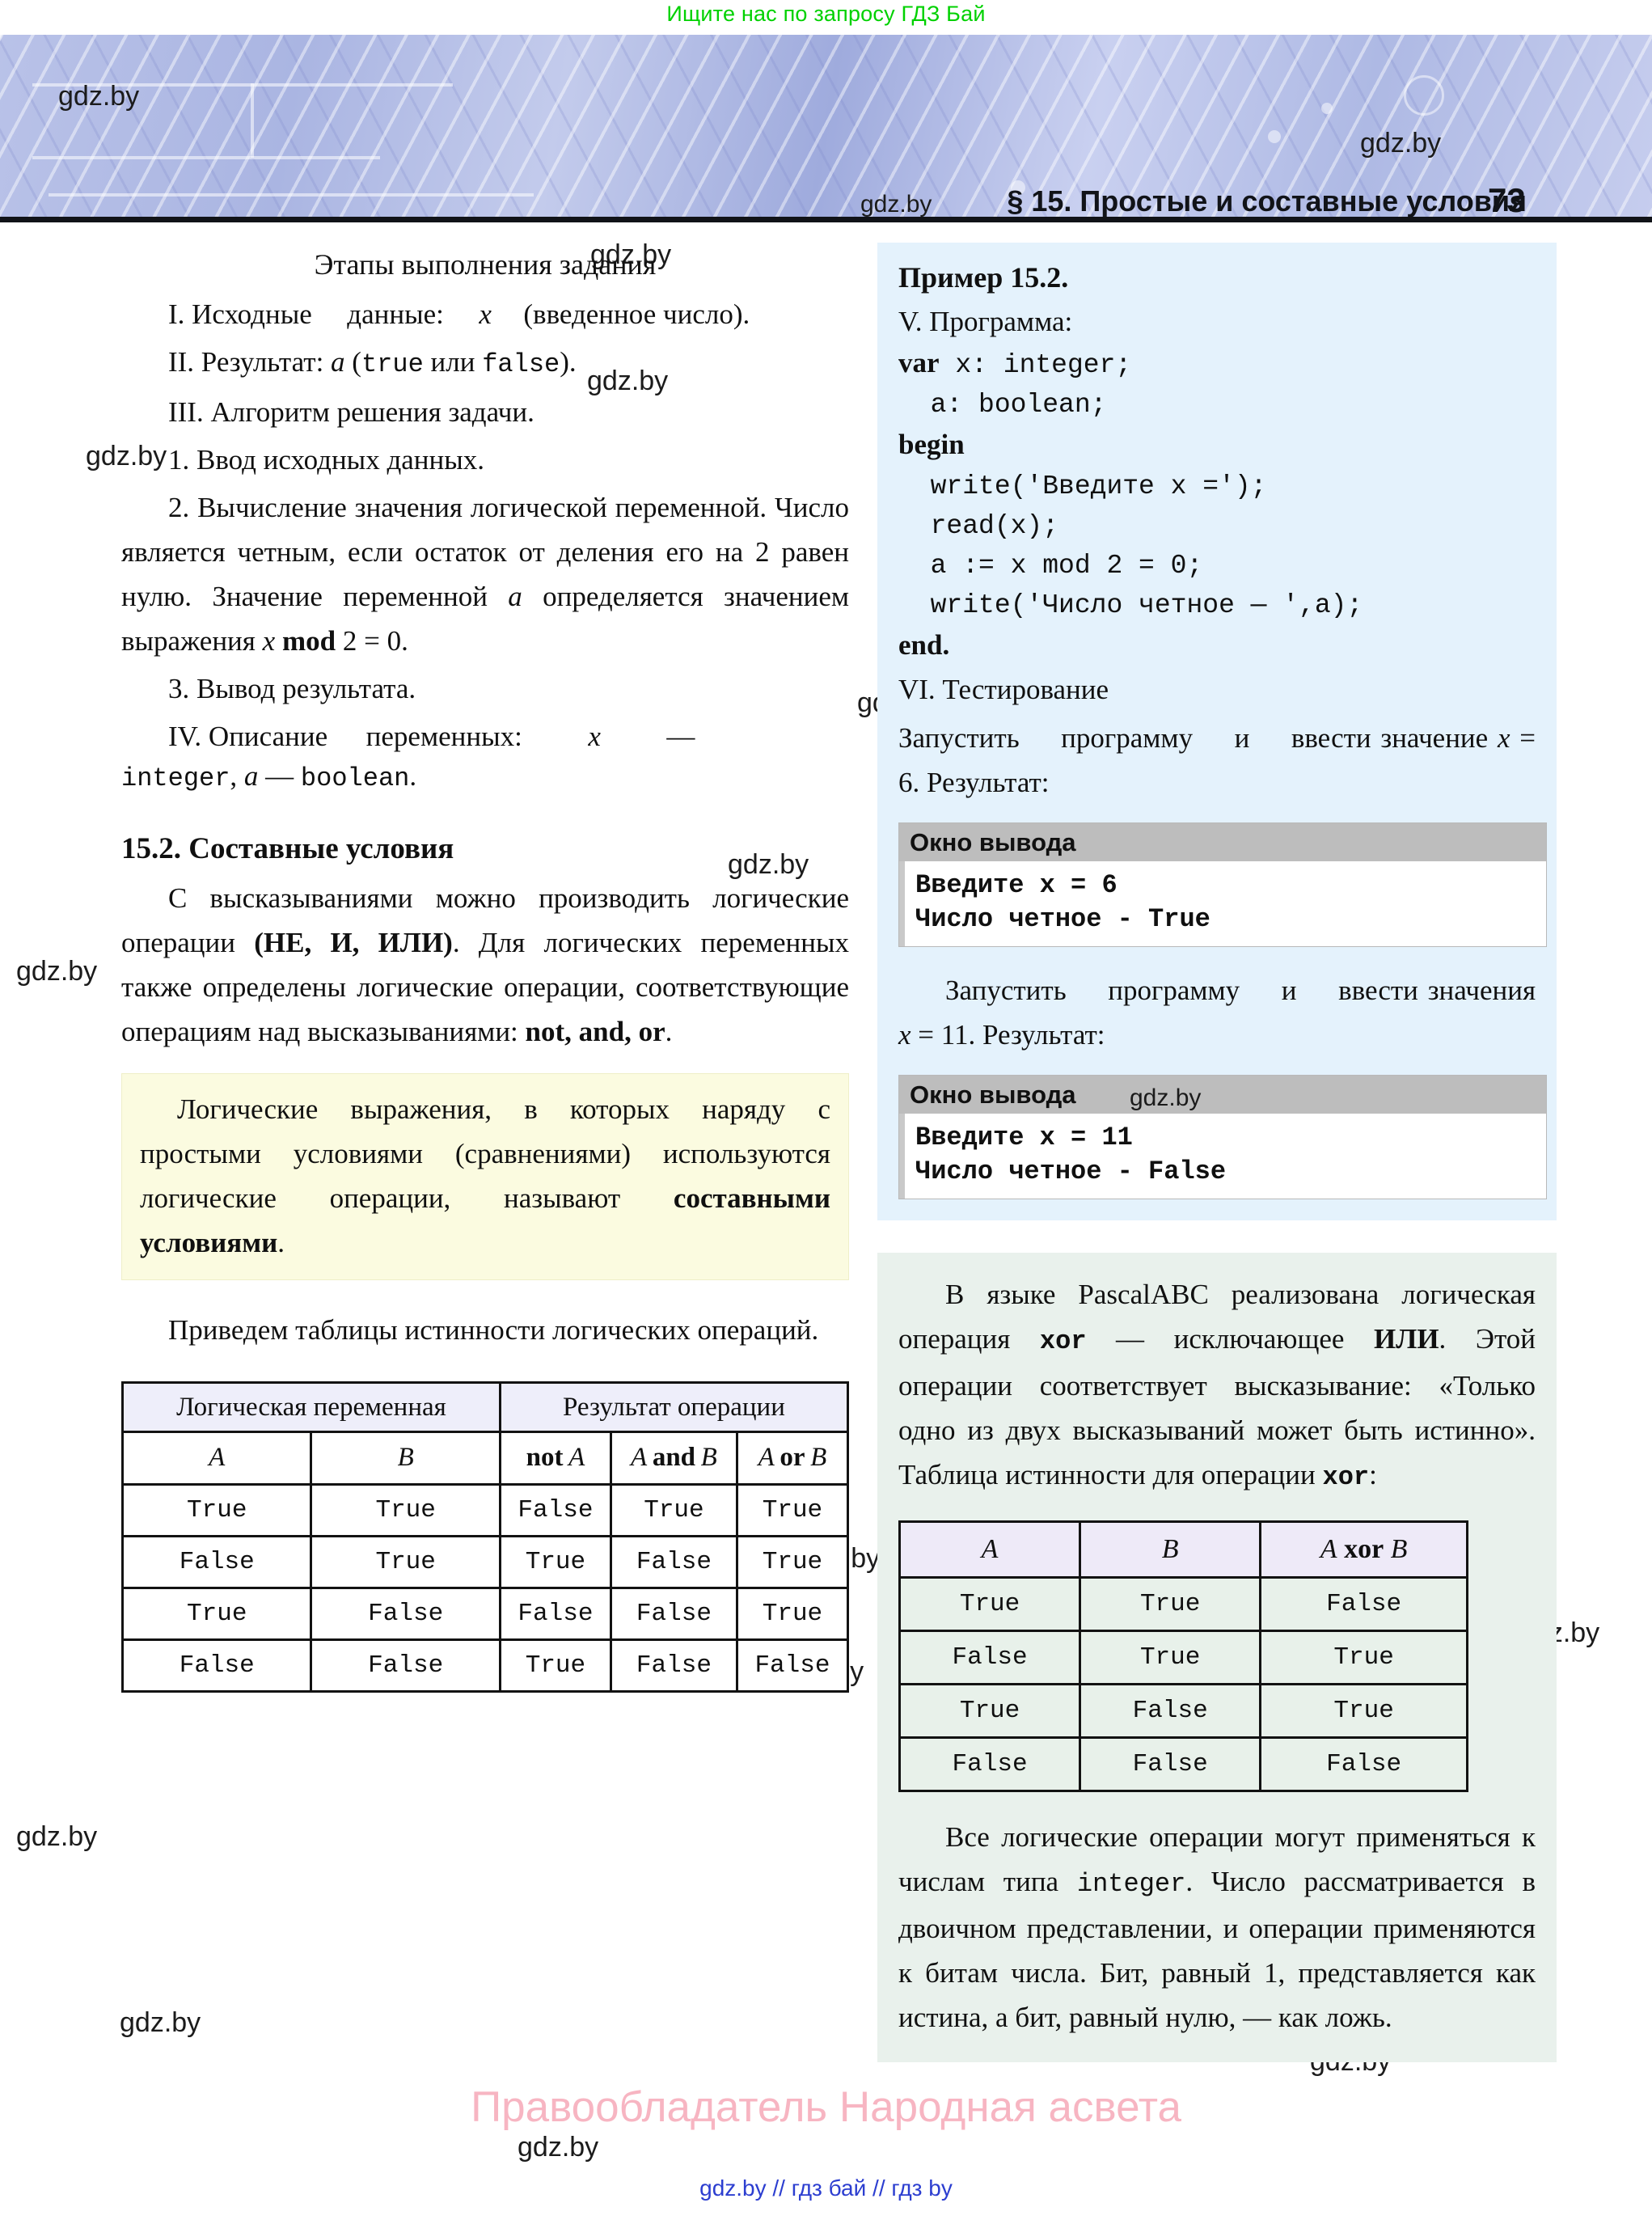 This screenshot has height=2224, width=1652. I want to click on op-or-lhs: A, so click(766, 1457).